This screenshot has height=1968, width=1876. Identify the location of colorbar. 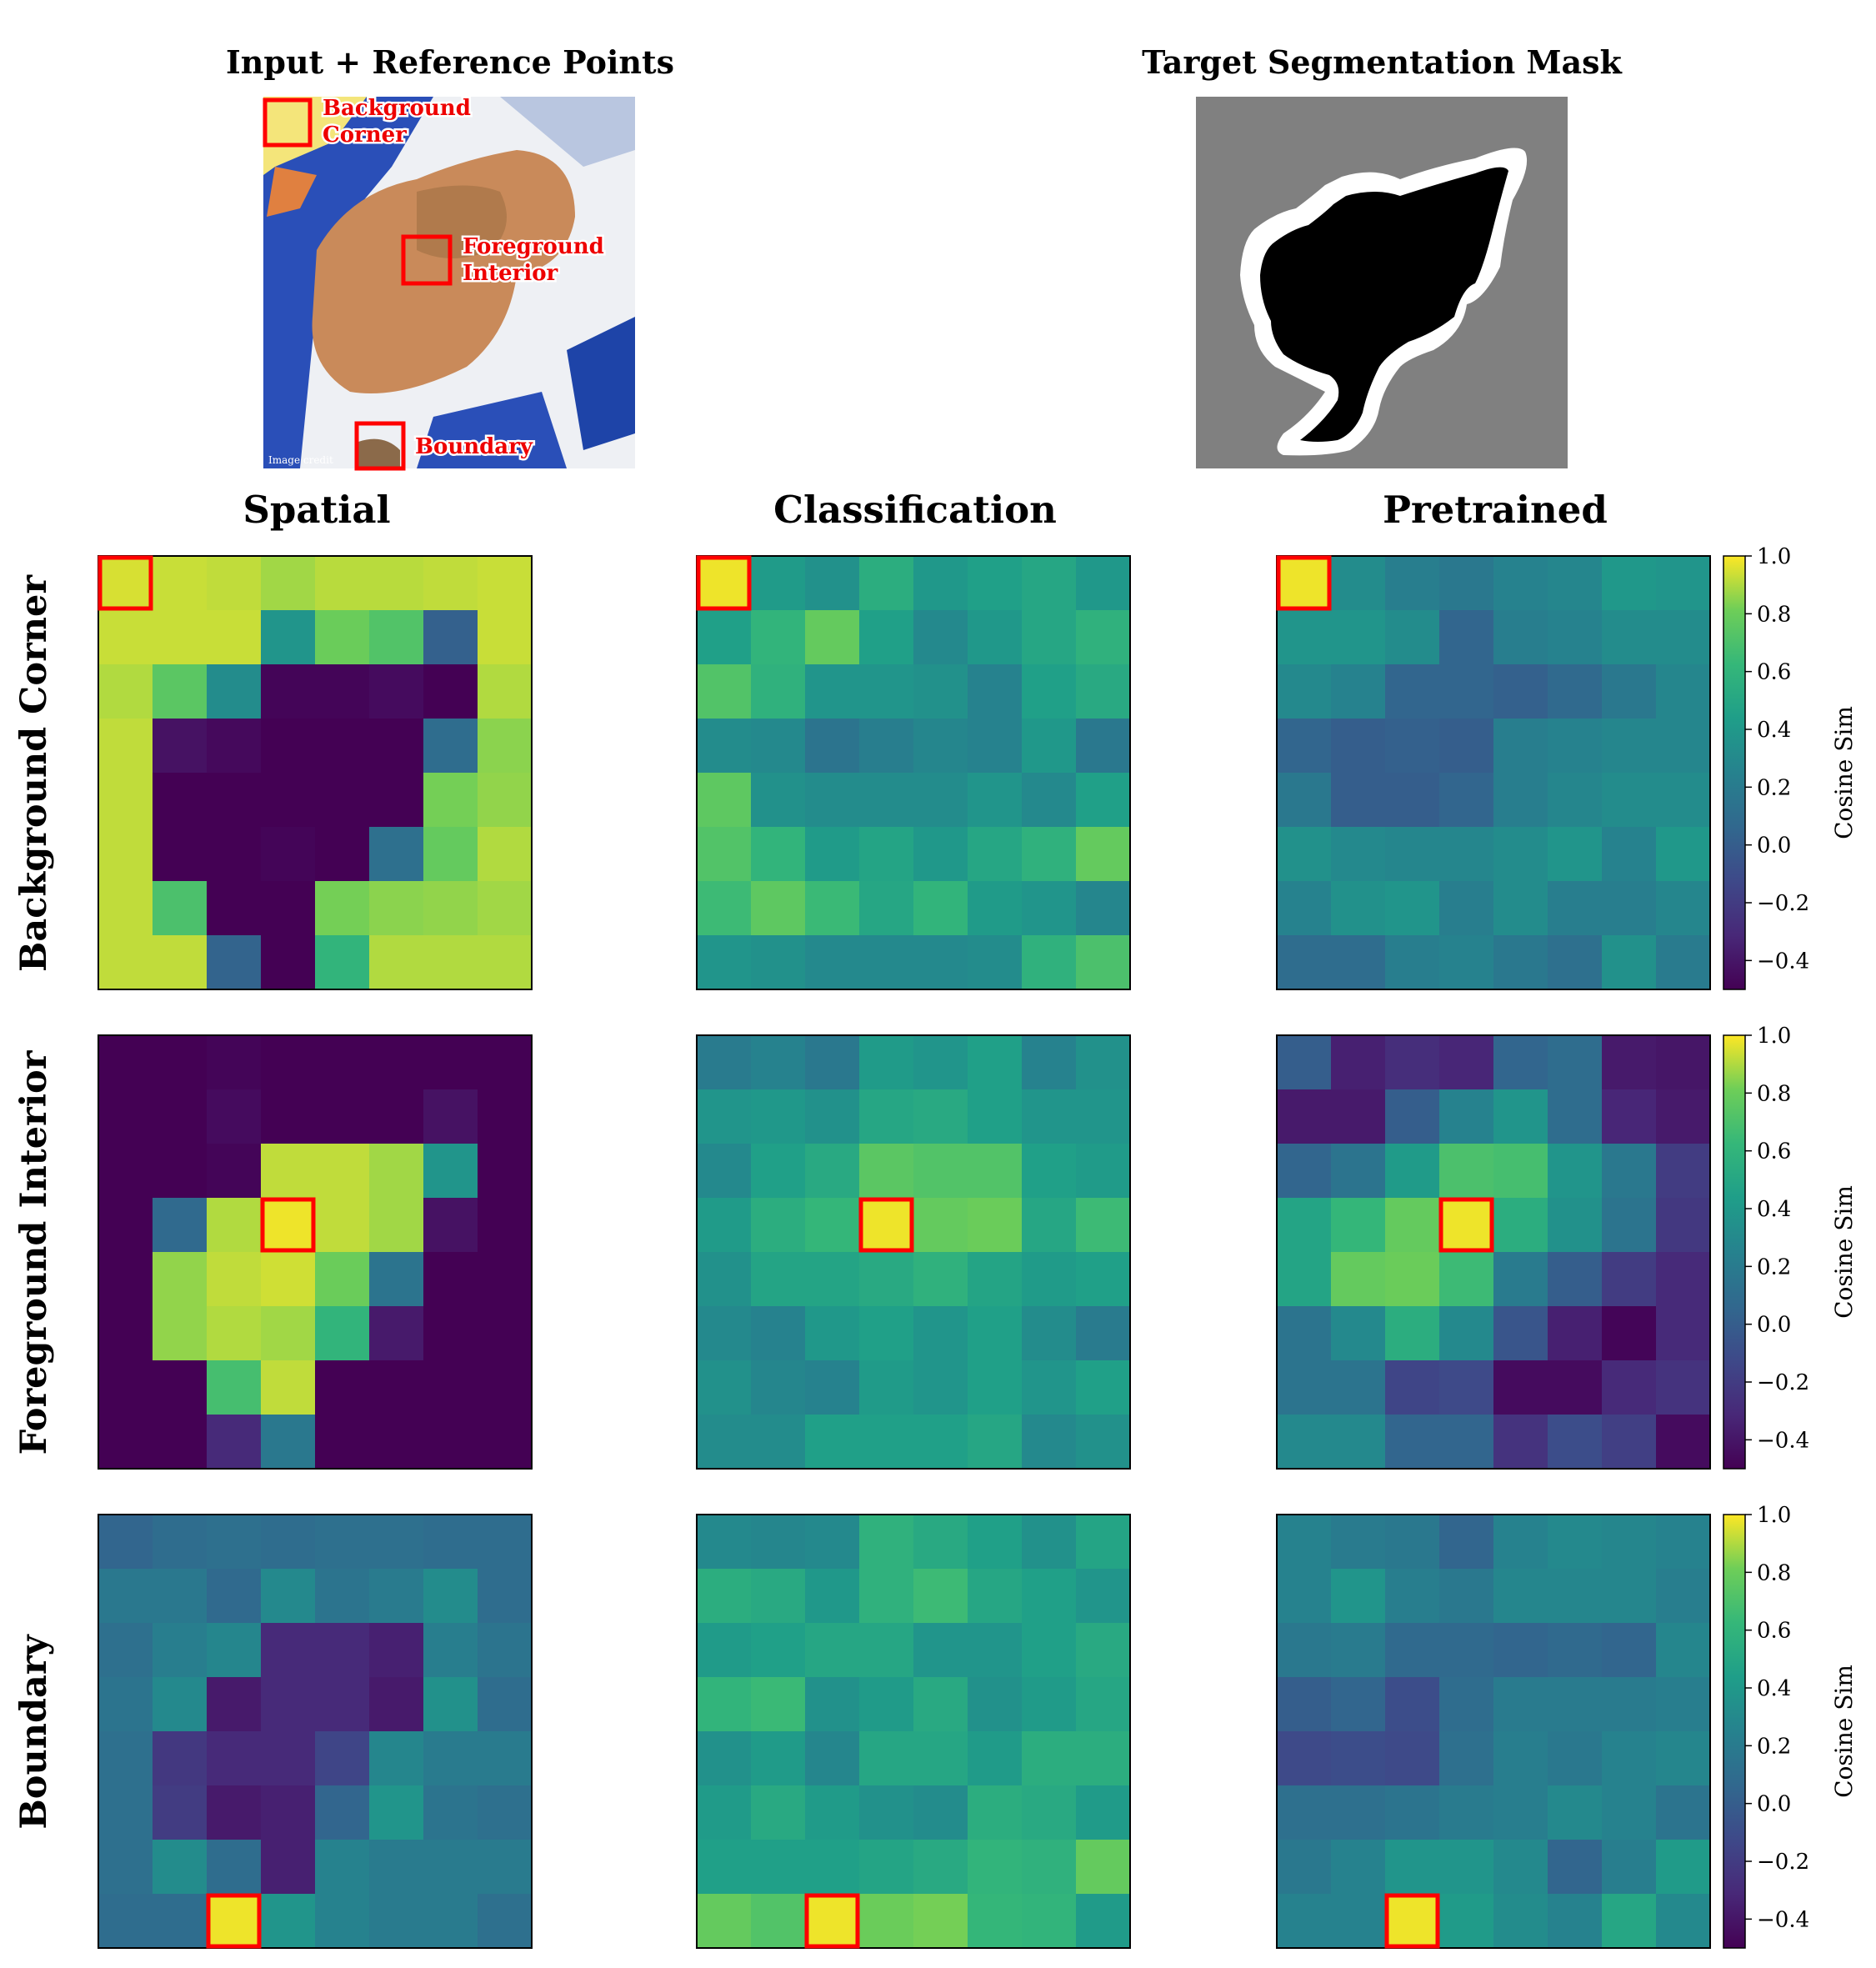
(1734, 772).